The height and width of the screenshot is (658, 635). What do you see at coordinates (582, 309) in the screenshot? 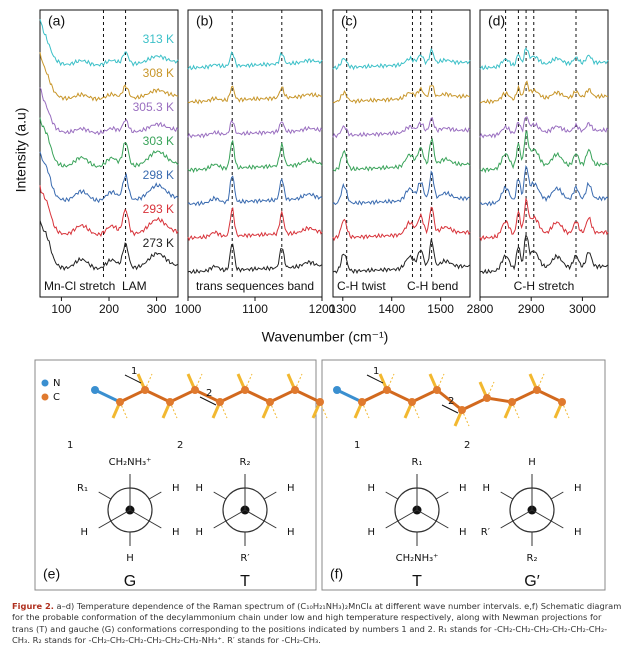
I see `x-tick-label: 3000` at bounding box center [582, 309].